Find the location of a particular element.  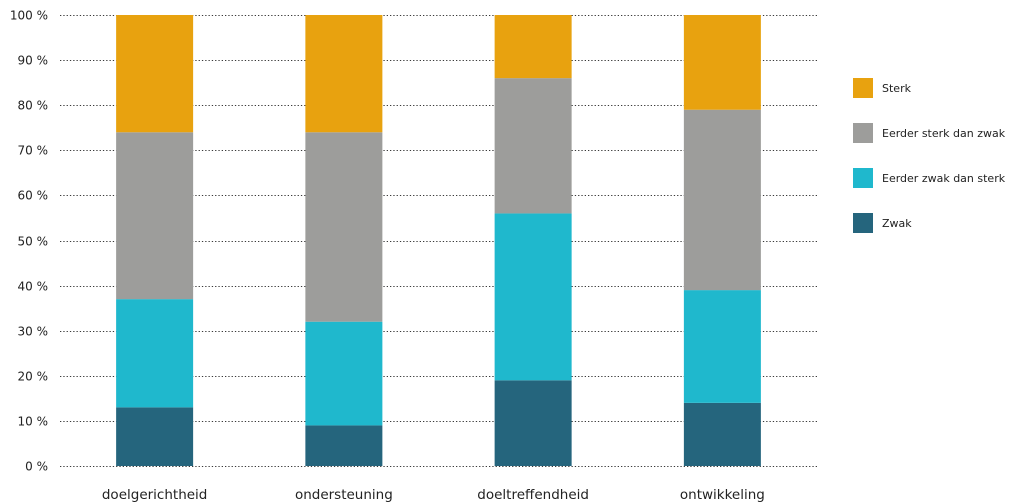

x-category-label: doelgerichtheid is located at coordinates (155, 495).